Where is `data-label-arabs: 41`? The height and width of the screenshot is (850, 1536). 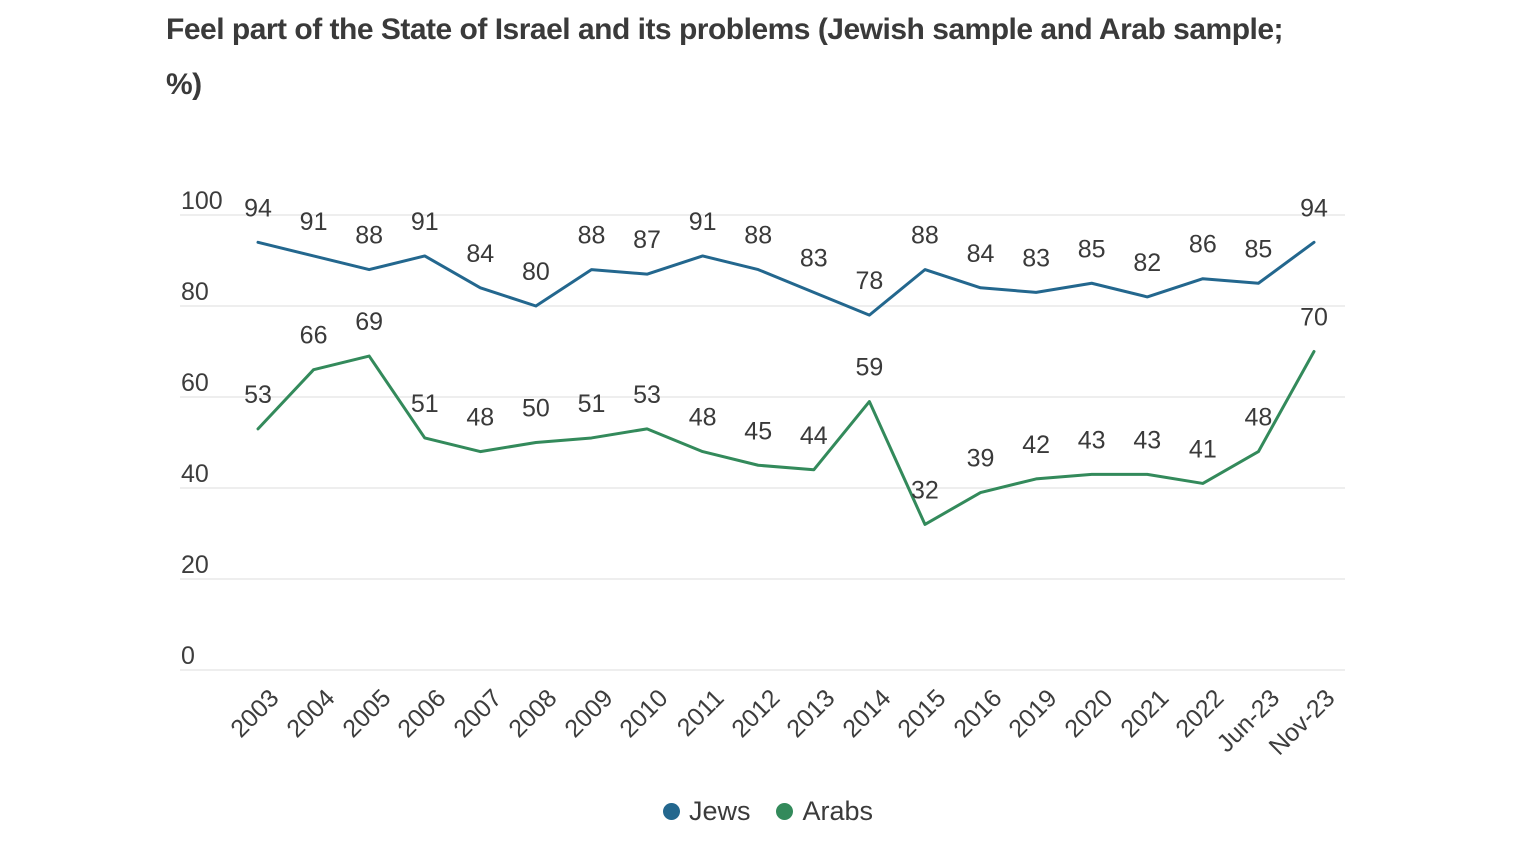
data-label-arabs: 41 is located at coordinates (1203, 449).